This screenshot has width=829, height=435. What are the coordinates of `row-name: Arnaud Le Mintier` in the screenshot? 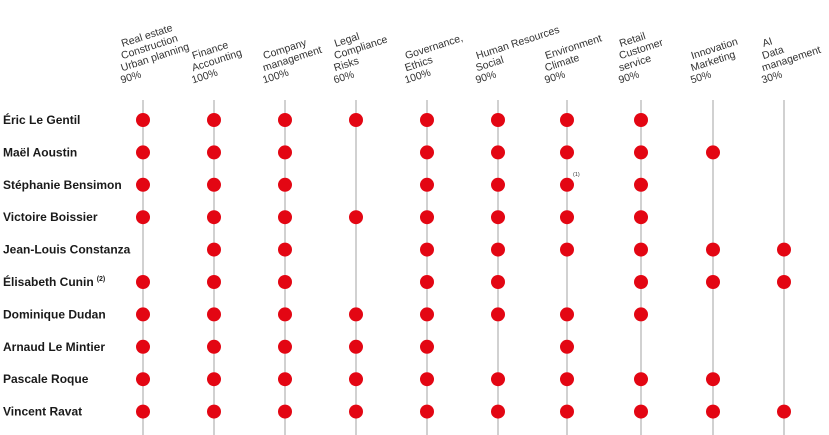 It's located at (54, 347).